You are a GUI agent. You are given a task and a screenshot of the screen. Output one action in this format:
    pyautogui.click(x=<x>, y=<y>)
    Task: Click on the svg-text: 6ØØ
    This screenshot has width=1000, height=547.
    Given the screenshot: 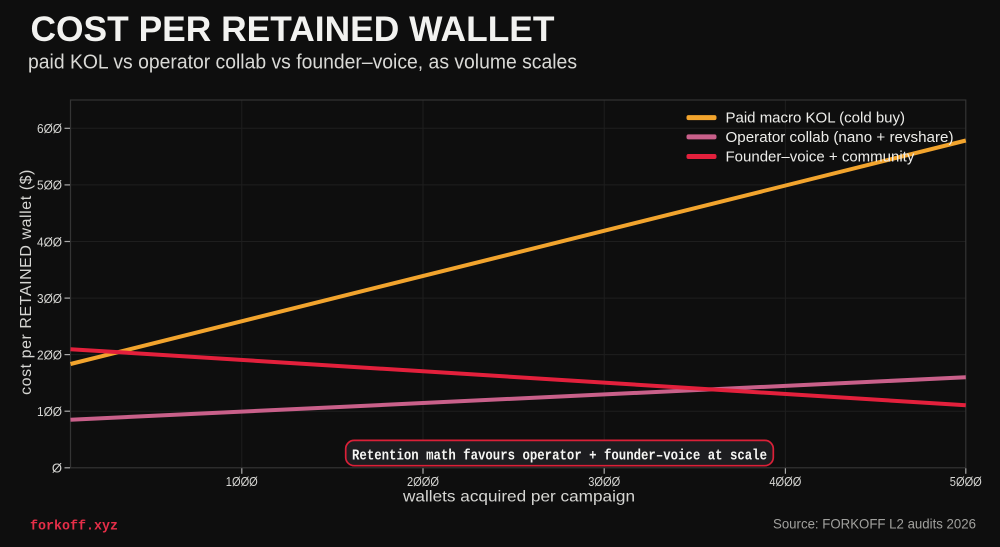 What is the action you would take?
    pyautogui.click(x=49, y=128)
    